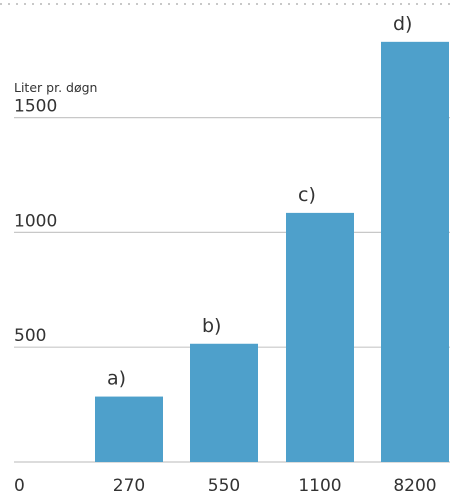 The height and width of the screenshot is (496, 450). Describe the element at coordinates (275, 486) in the screenshot. I see `x-axis-ticks: 270 550 1100 8200` at that location.